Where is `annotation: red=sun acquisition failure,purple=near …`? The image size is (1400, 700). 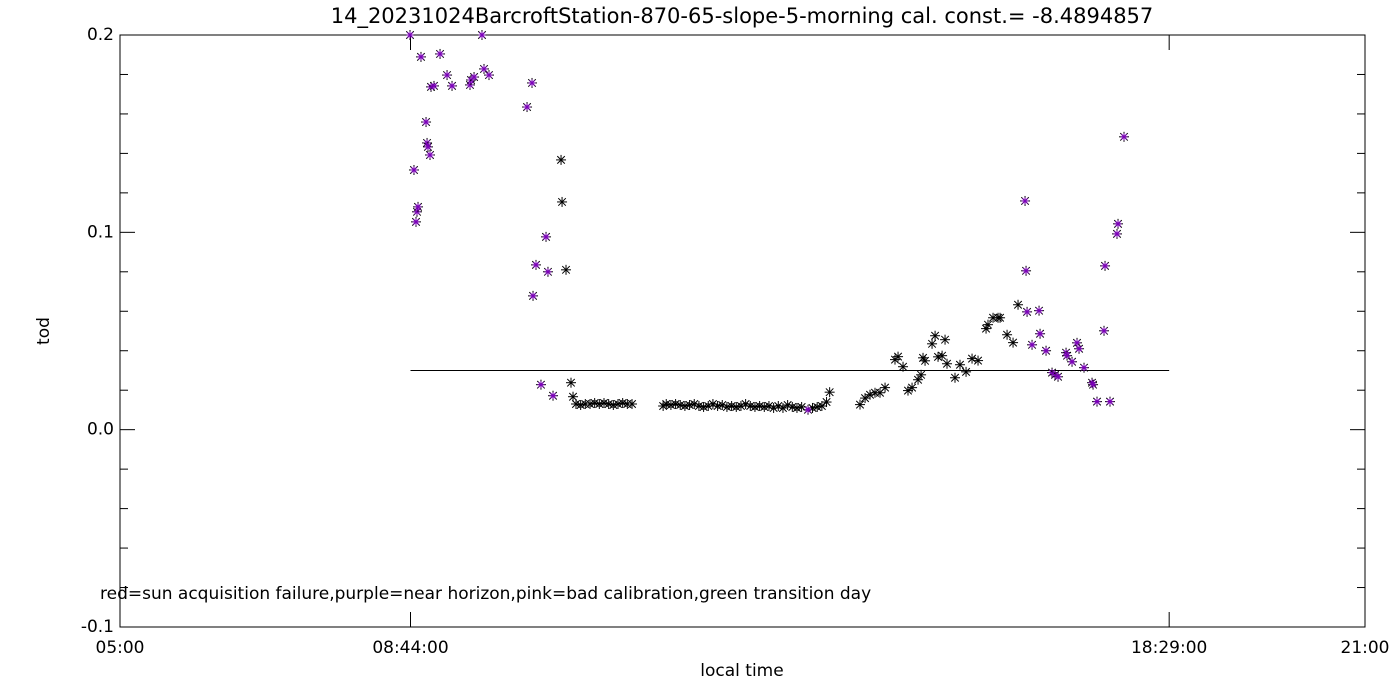 annotation: red=sun acquisition failure,purple=near … is located at coordinates (485, 594).